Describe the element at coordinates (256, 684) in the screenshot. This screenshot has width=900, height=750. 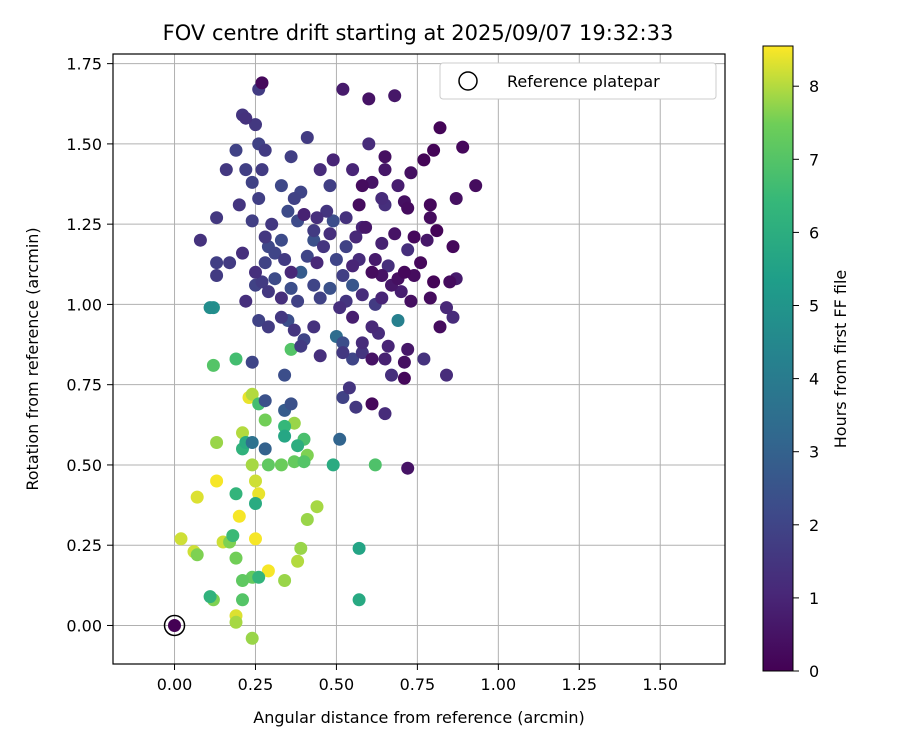
I see `x-tick-label: 0.25` at that location.